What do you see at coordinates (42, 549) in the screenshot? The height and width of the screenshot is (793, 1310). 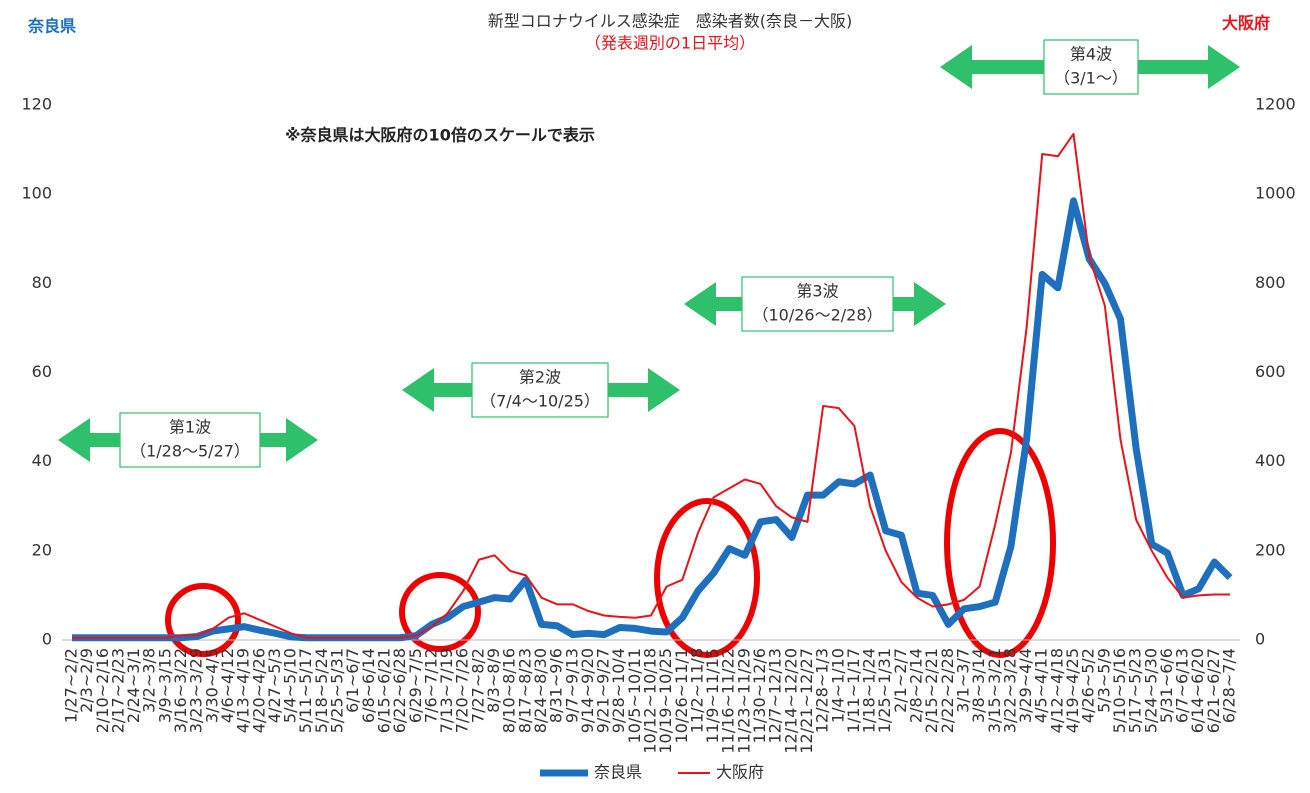 I see `y-tick-label: 20` at bounding box center [42, 549].